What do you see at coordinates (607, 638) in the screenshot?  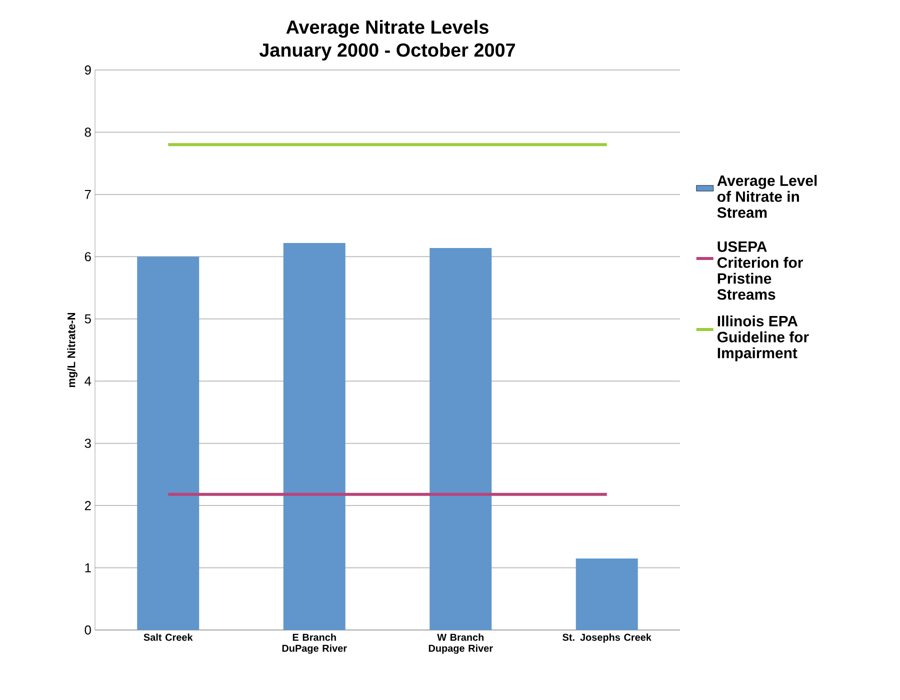 I see `x-tick-label: St. Josephs Creek` at bounding box center [607, 638].